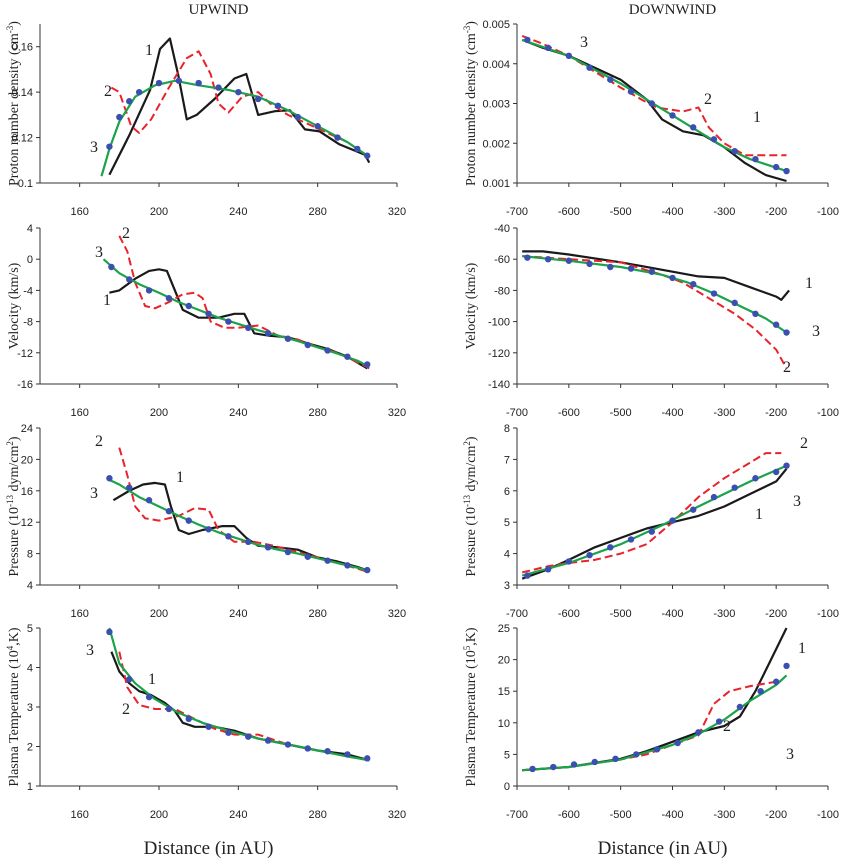 This screenshot has width=850, height=861. What do you see at coordinates (499, 323) in the screenshot?
I see `y-tick-label: -100` at bounding box center [499, 323].